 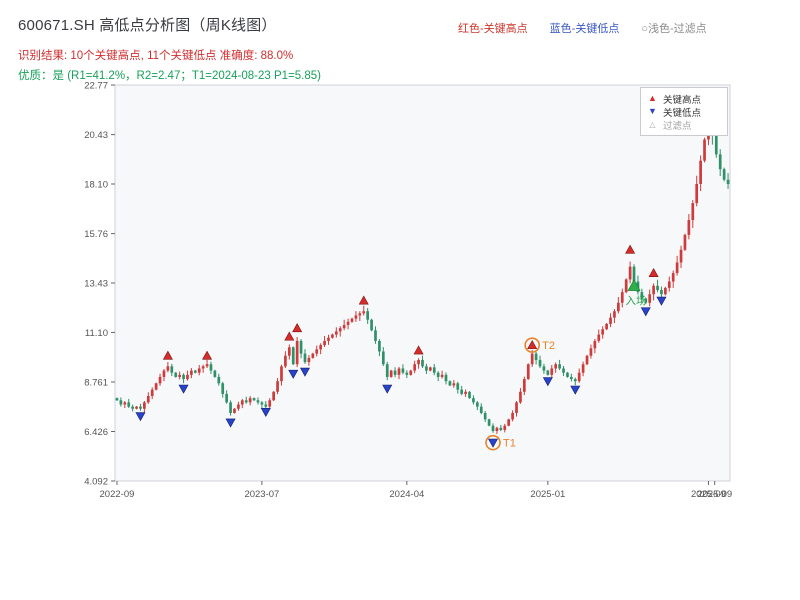 What do you see at coordinates (652, 124) in the screenshot?
I see `hollow-triangle-icon: △` at bounding box center [652, 124].